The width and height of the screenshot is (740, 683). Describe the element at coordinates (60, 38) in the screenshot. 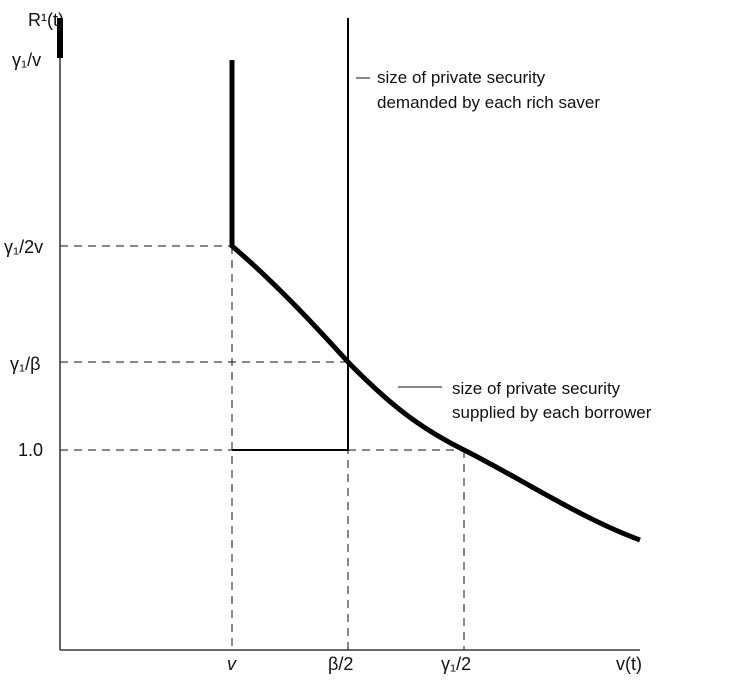

I see `y-axis-top-marker` at that location.